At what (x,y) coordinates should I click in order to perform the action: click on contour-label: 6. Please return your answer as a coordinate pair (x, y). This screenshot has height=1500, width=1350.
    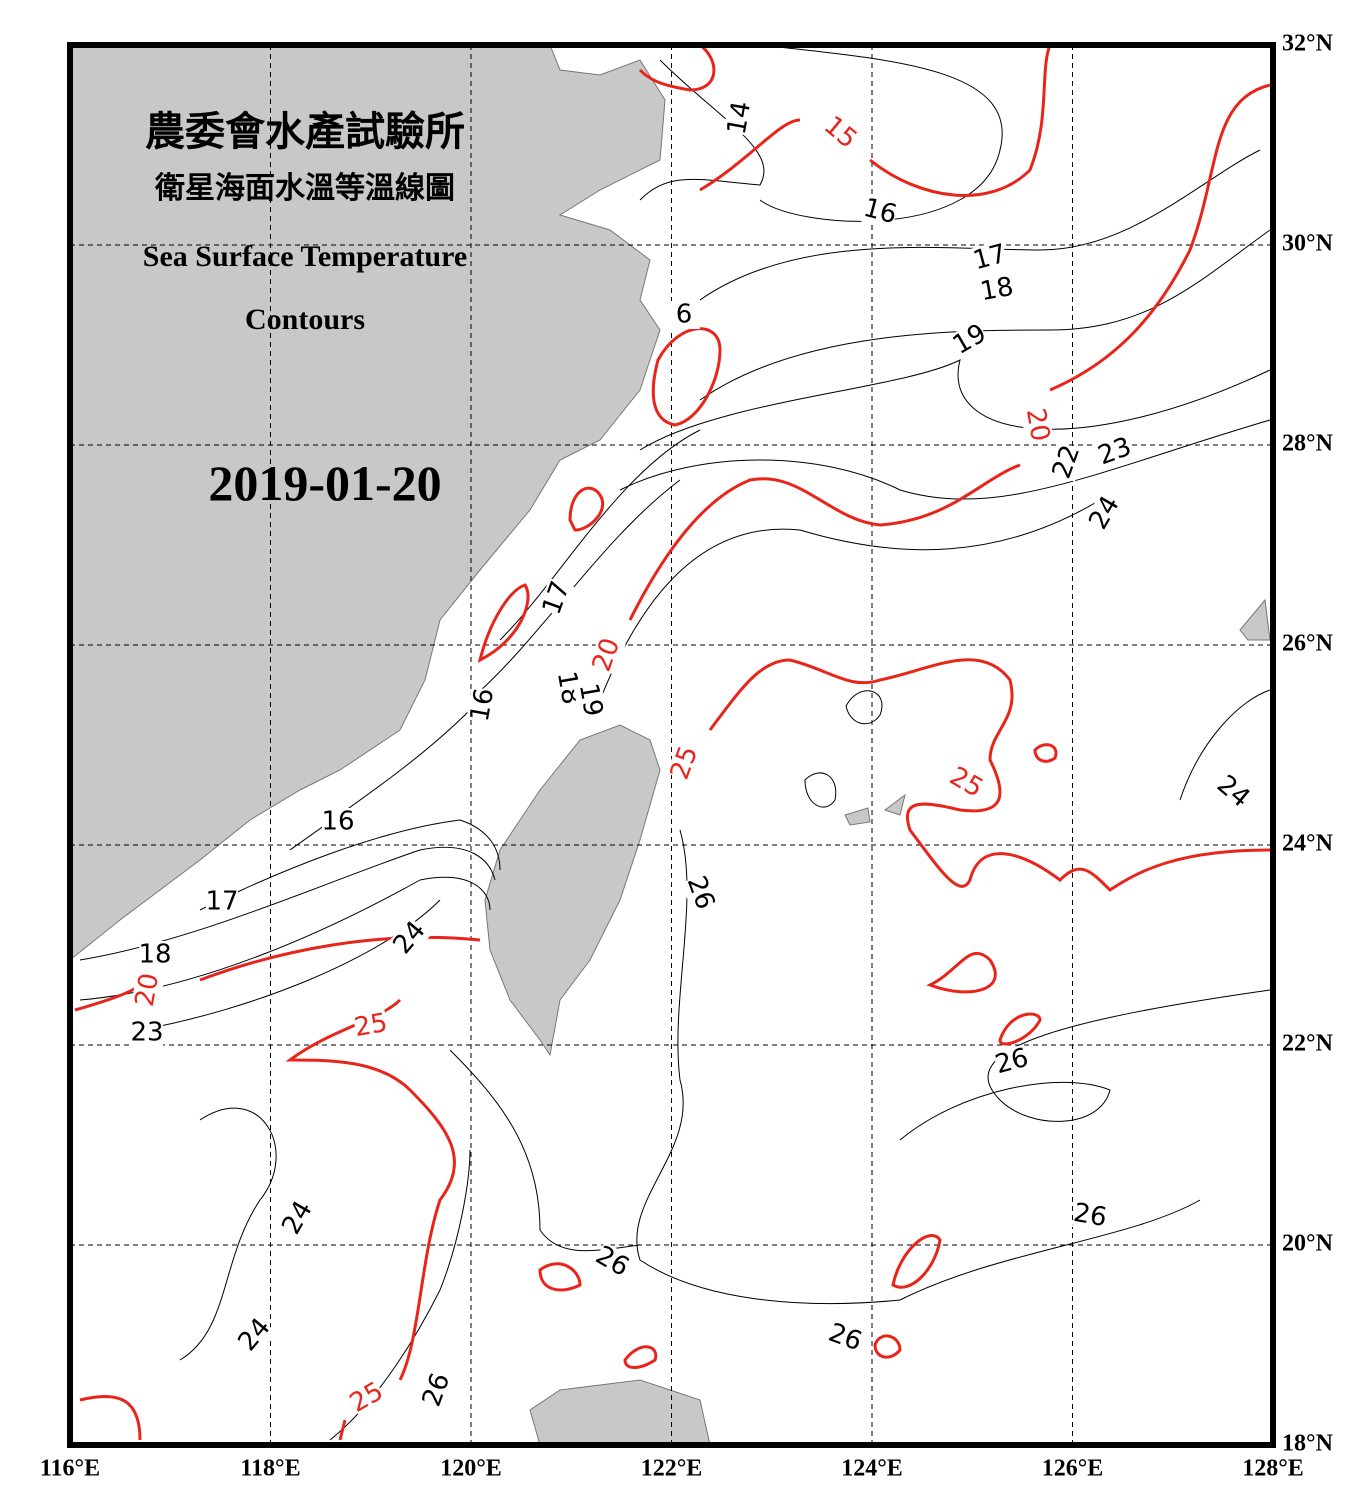
    Looking at the image, I should click on (684, 315).